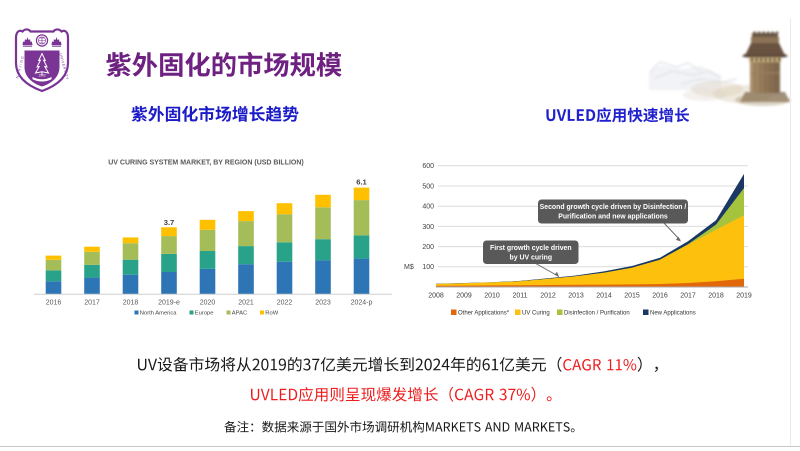 This screenshot has width=800, height=451. I want to click on svg-text: 100, so click(428, 267).